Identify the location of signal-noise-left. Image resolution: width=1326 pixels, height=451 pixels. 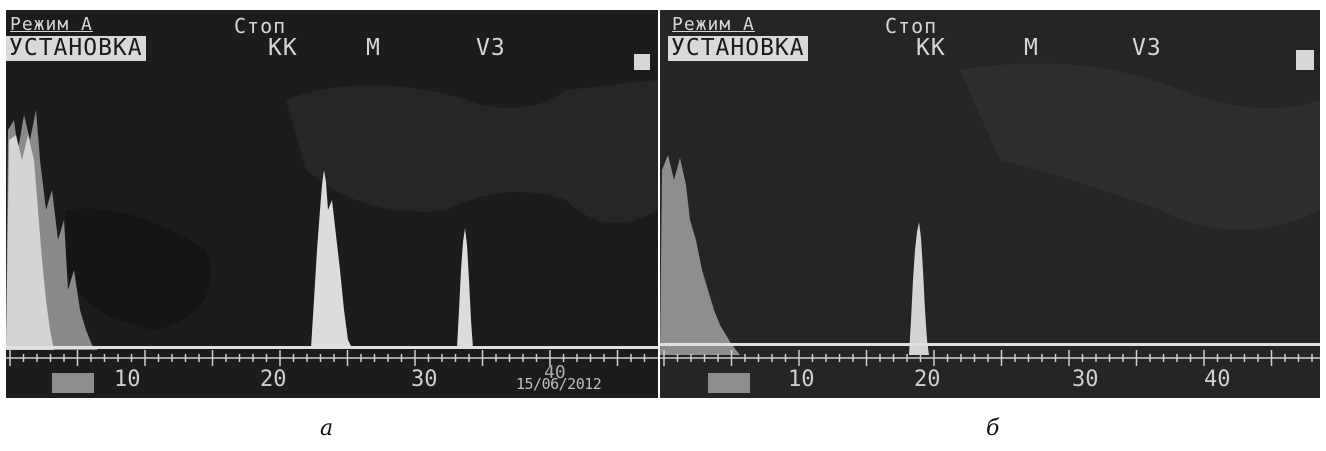
(700, 255).